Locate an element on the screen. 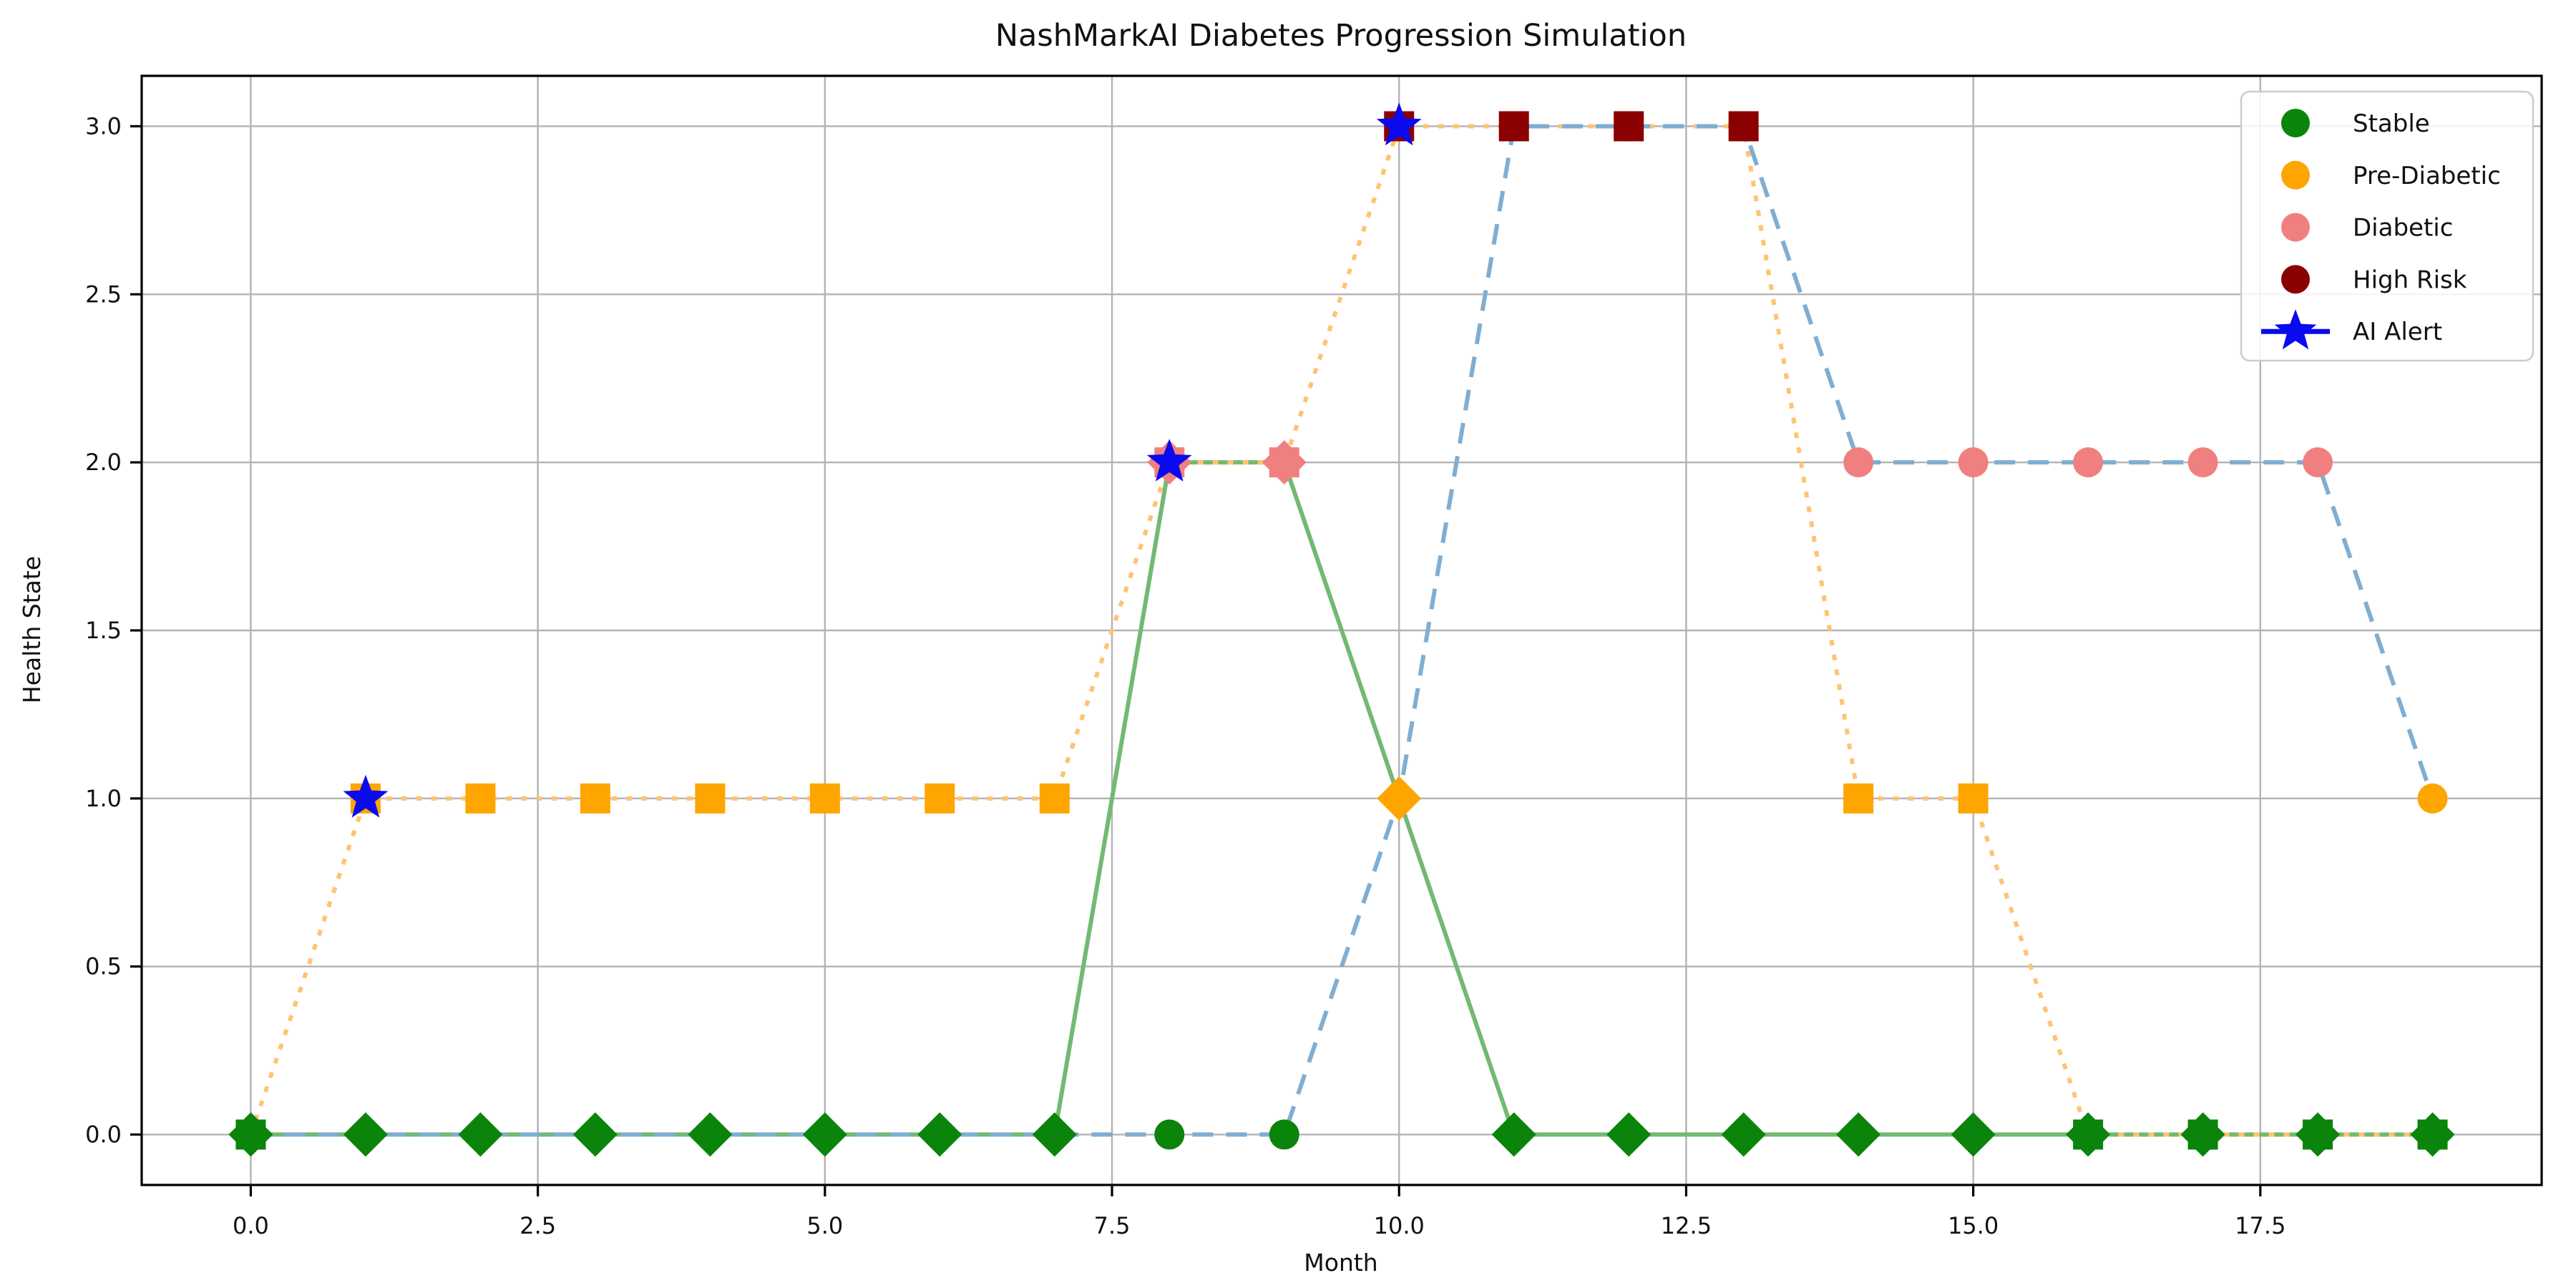 The image size is (2576, 1288). legend-item-label: AI Alert is located at coordinates (2397, 332).